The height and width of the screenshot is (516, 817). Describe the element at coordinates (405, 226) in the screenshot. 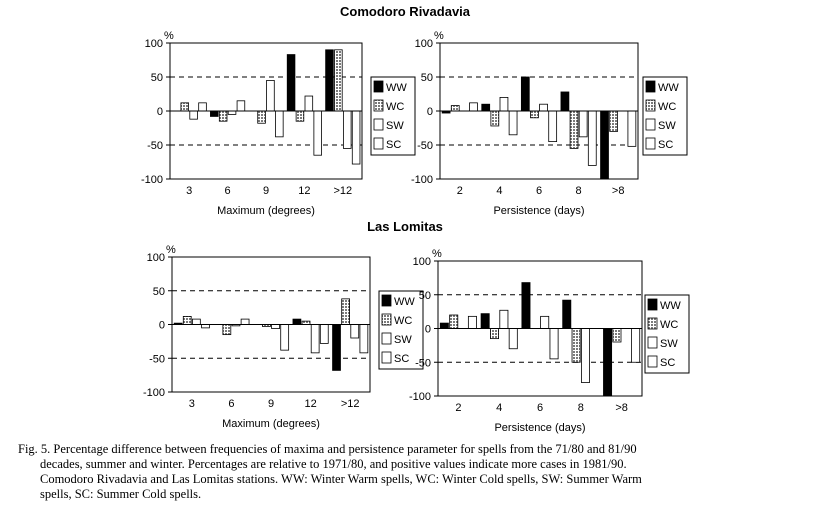

I see `group-title-las-lomitas: Las Lomitas` at that location.